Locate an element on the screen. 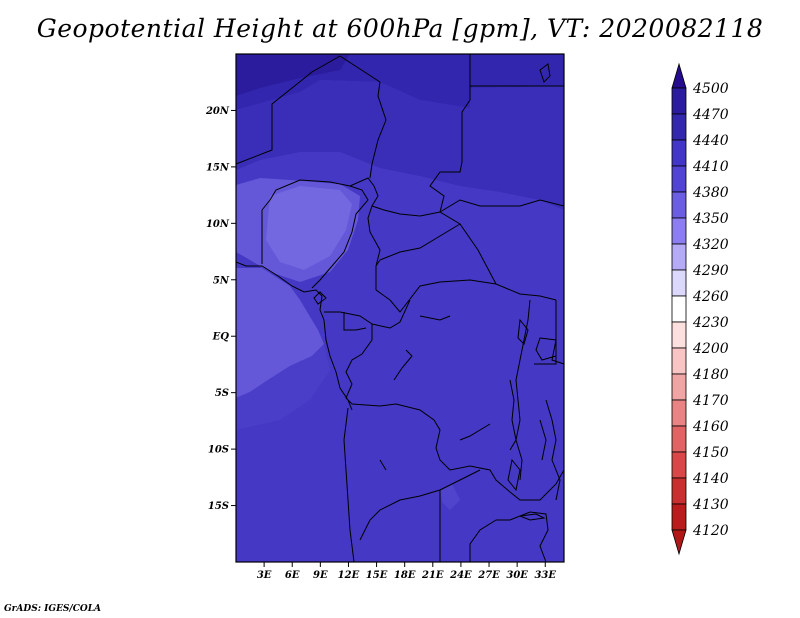 The height and width of the screenshot is (618, 800). colorbar-label: 4260 is located at coordinates (710, 297).